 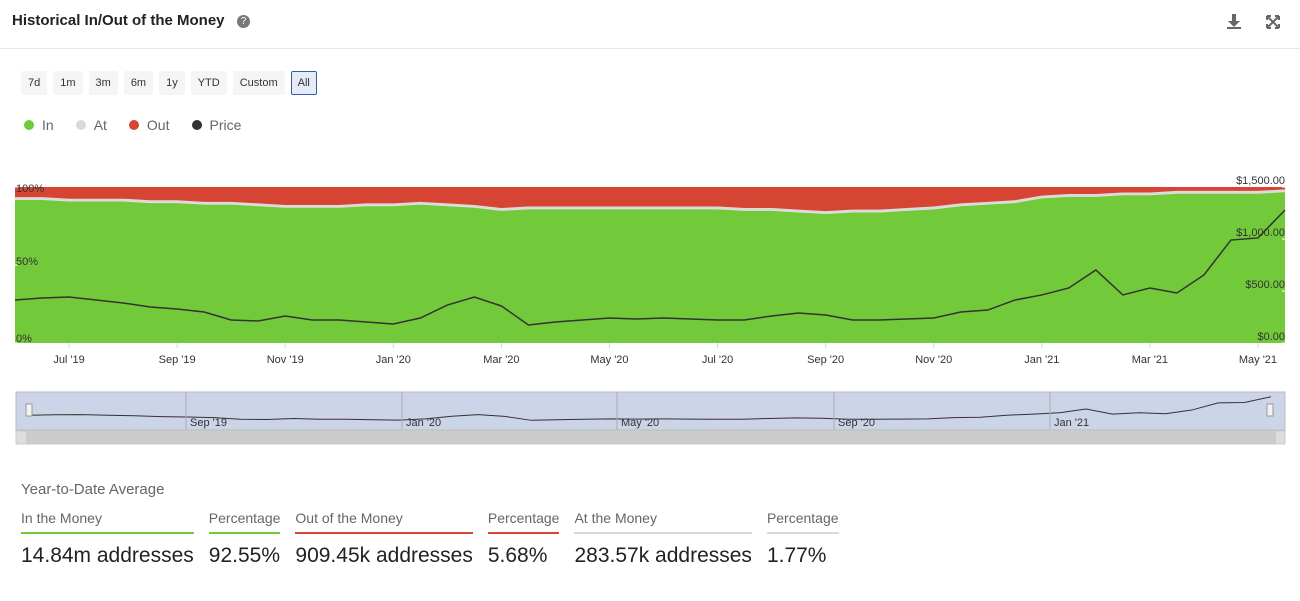 What do you see at coordinates (1234, 21) in the screenshot?
I see `download-icon` at bounding box center [1234, 21].